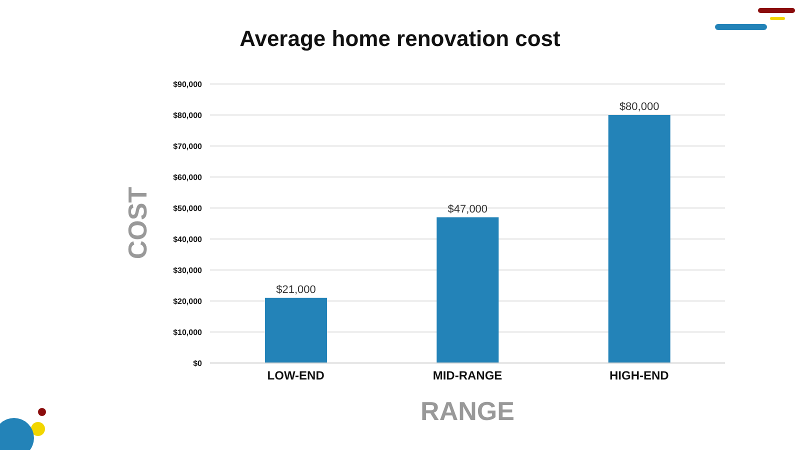 Image resolution: width=800 pixels, height=450 pixels. I want to click on y-tick-label: $70,000, so click(188, 146).